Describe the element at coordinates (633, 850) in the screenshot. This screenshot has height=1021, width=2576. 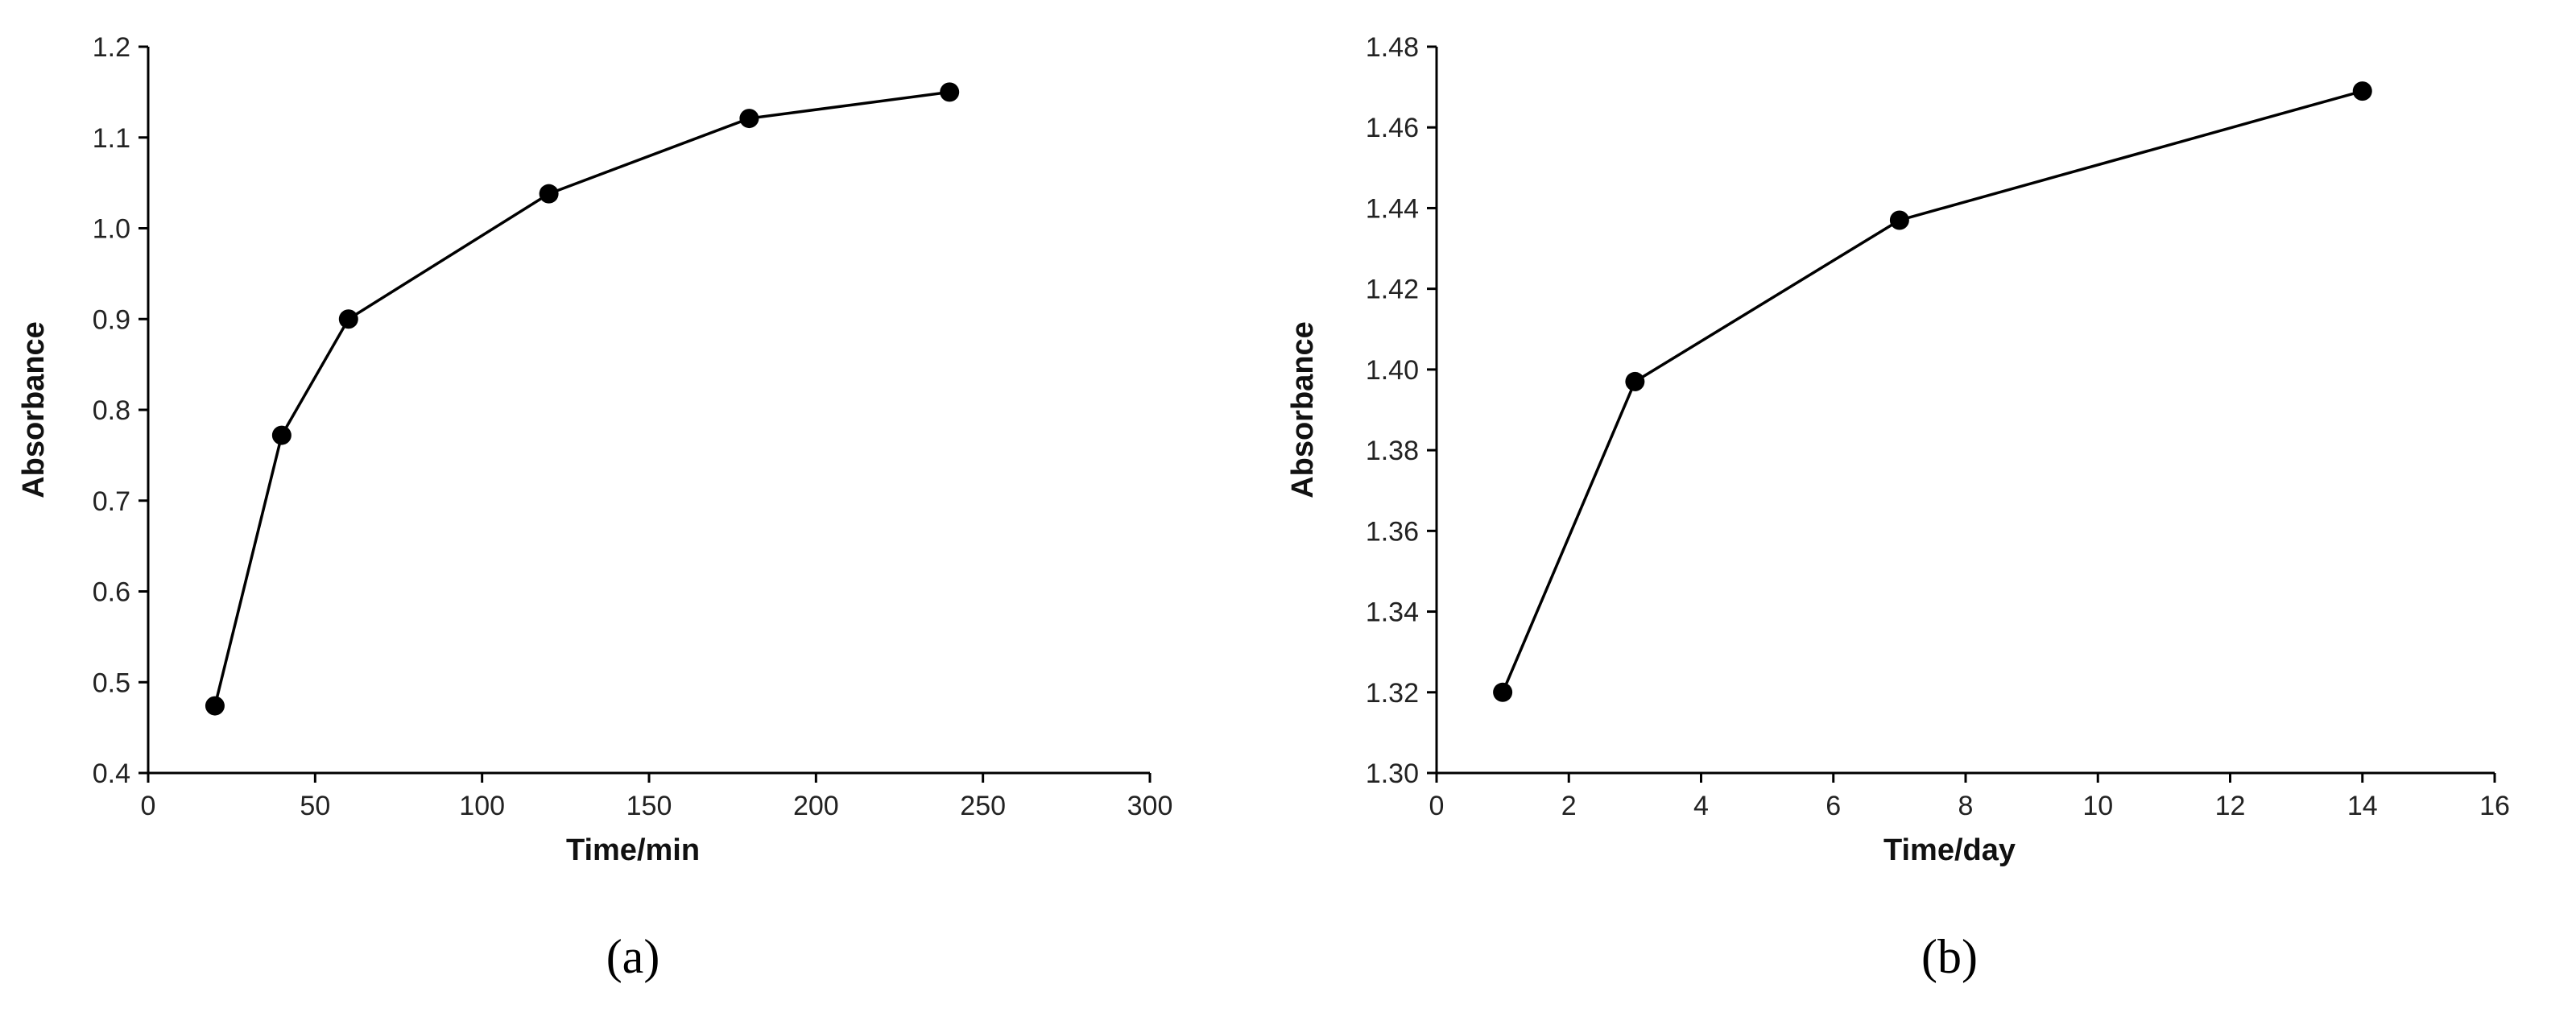
I see `x-axis-title: Time/min` at that location.